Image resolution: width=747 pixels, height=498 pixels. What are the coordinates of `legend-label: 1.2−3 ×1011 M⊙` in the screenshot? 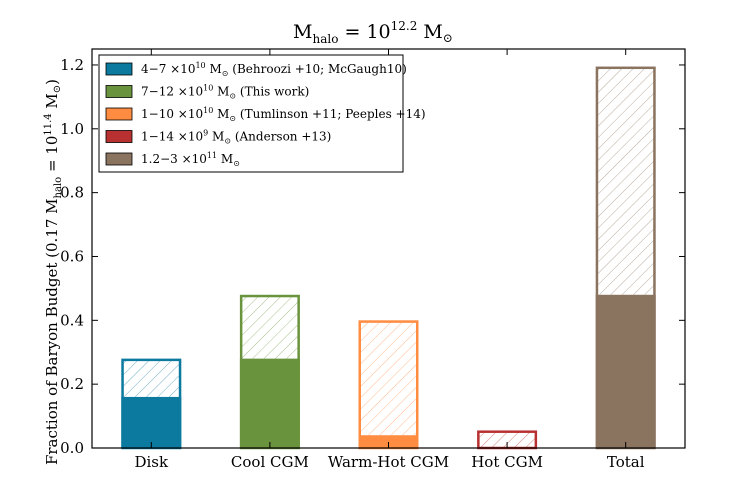 It's located at (190, 159).